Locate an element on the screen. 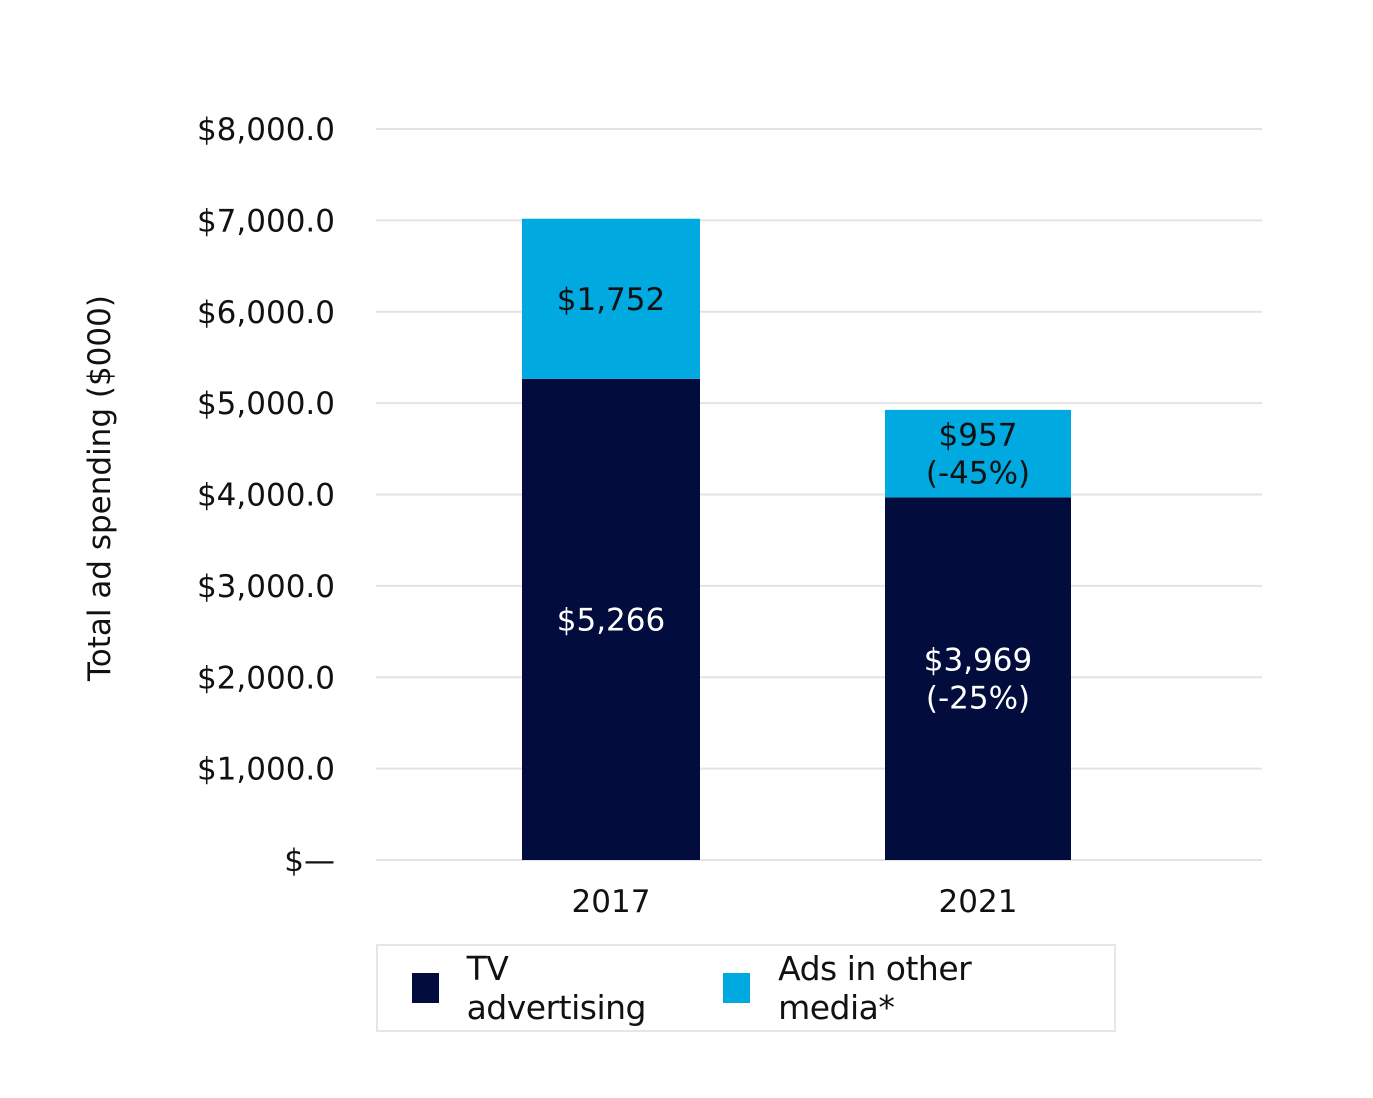 This screenshot has height=1098, width=1373. data-label: $5,266 is located at coordinates (611, 620).